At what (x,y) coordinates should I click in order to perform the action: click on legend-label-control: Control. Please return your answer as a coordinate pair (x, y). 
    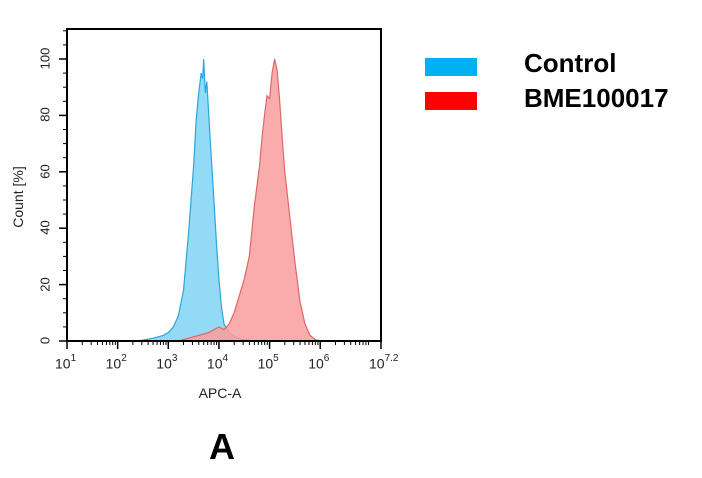
    Looking at the image, I should click on (570, 63).